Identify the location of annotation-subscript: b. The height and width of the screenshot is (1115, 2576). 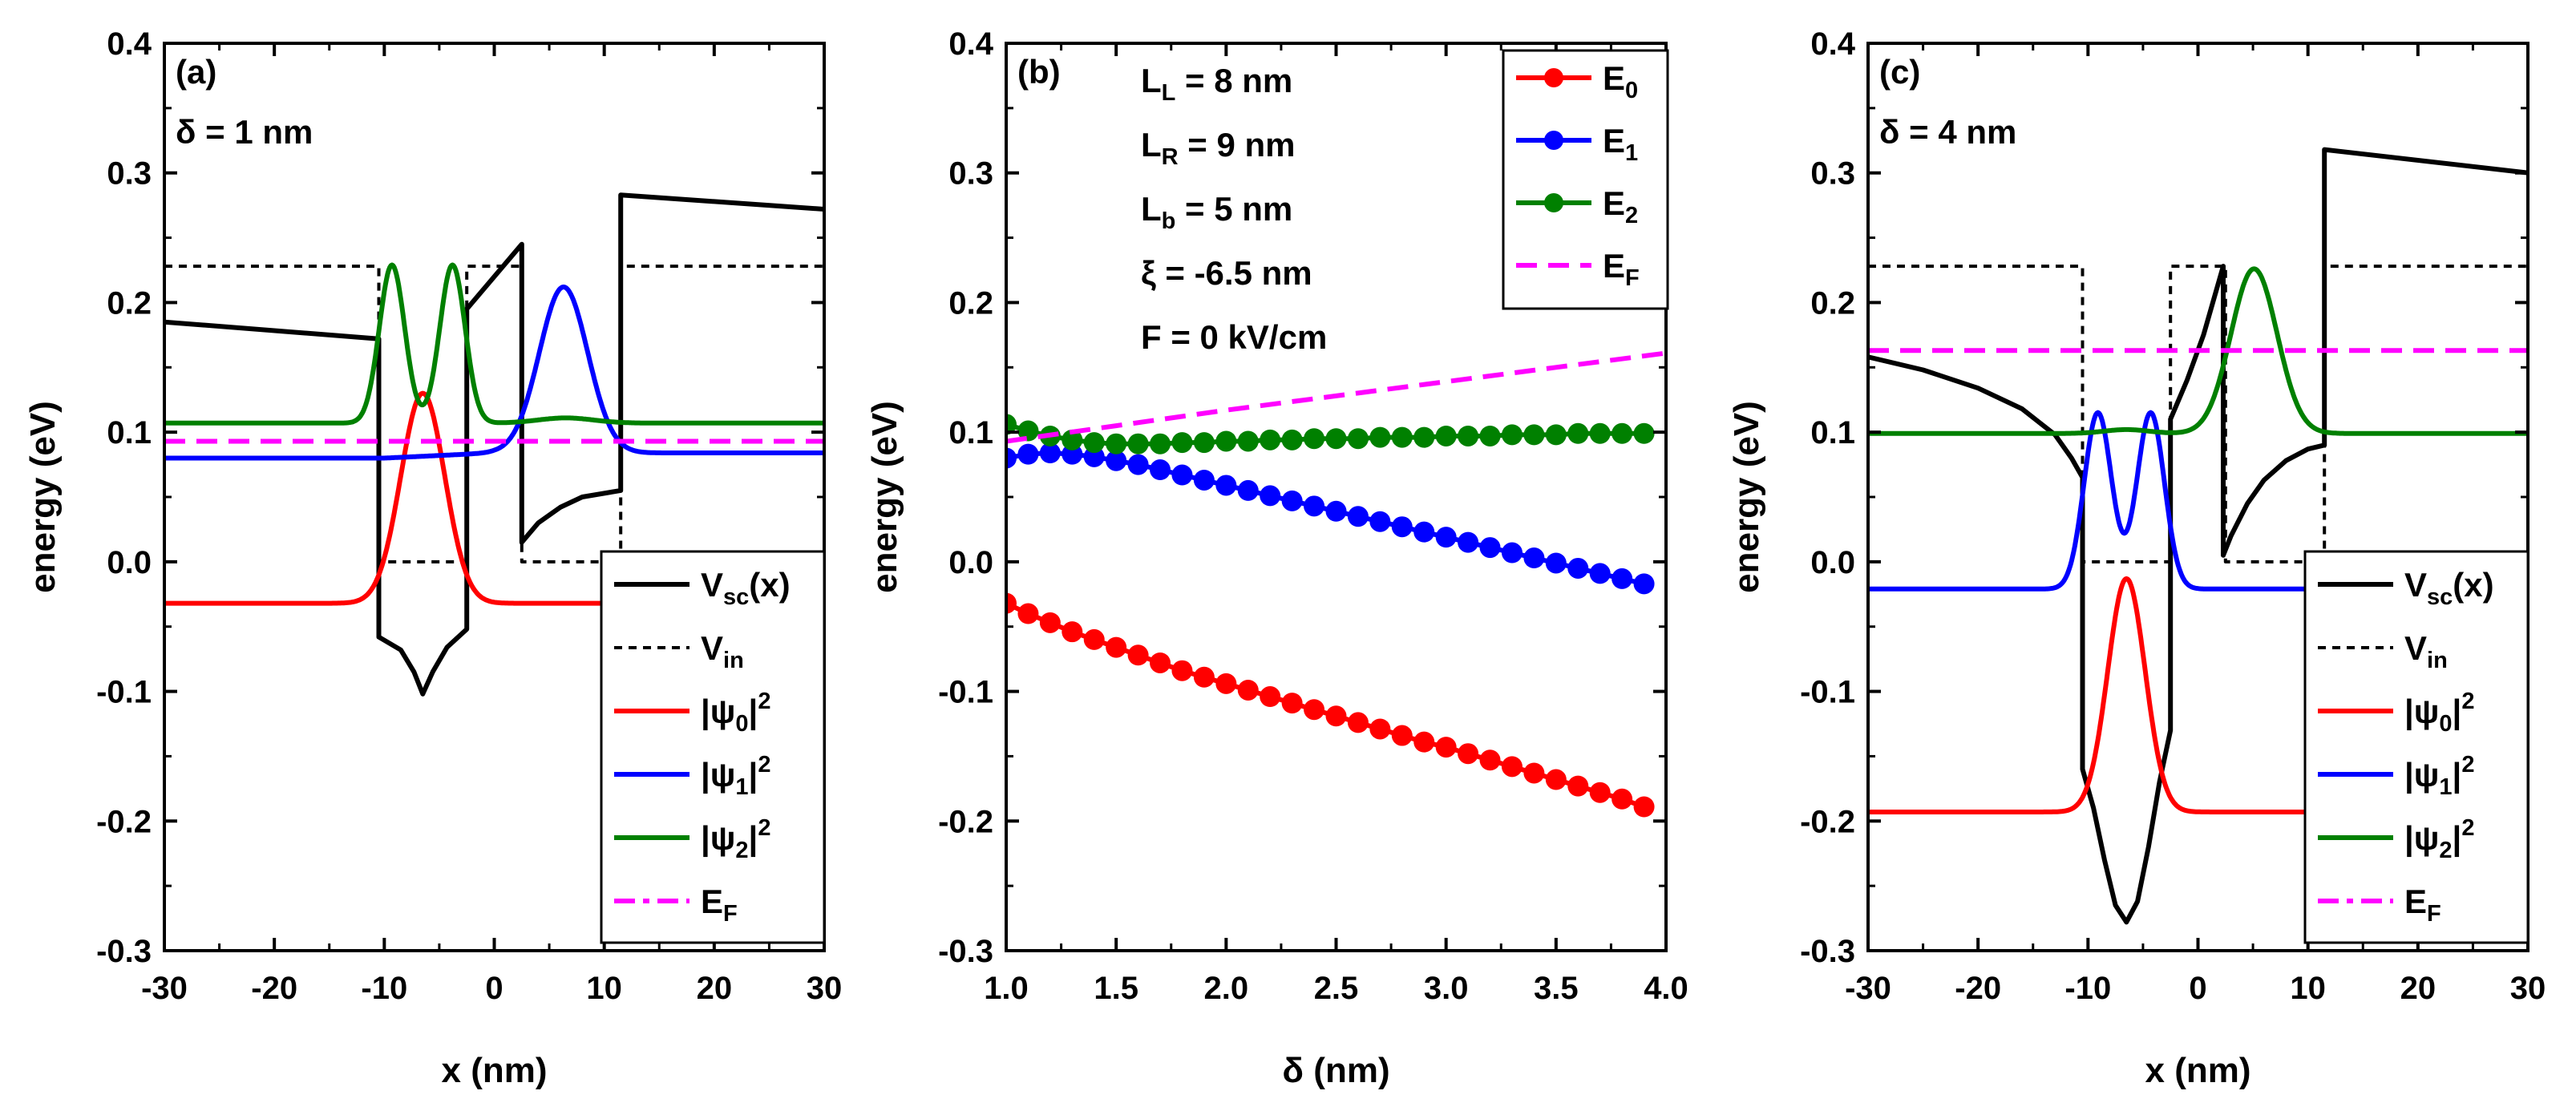
(1169, 221).